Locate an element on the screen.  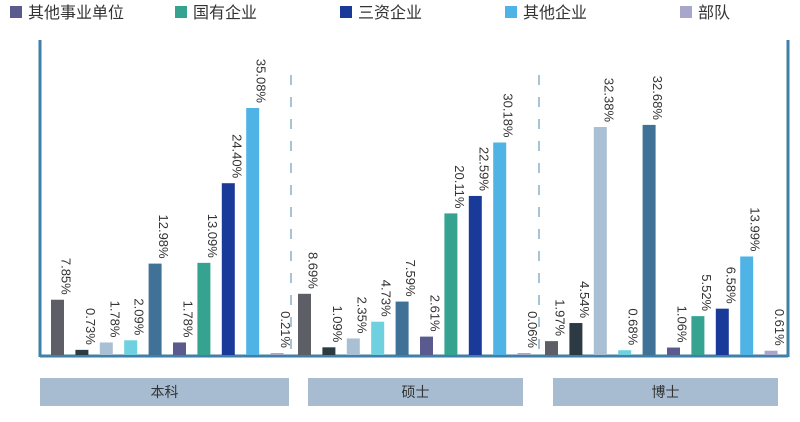
value-label: 0.06% is located at coordinates (532, 329).